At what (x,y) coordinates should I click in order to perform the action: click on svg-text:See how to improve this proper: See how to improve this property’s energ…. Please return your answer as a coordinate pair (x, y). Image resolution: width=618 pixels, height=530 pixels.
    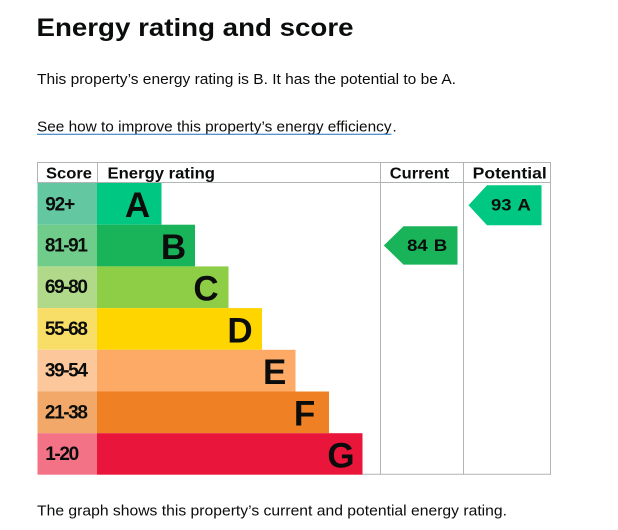
    Looking at the image, I should click on (214, 127).